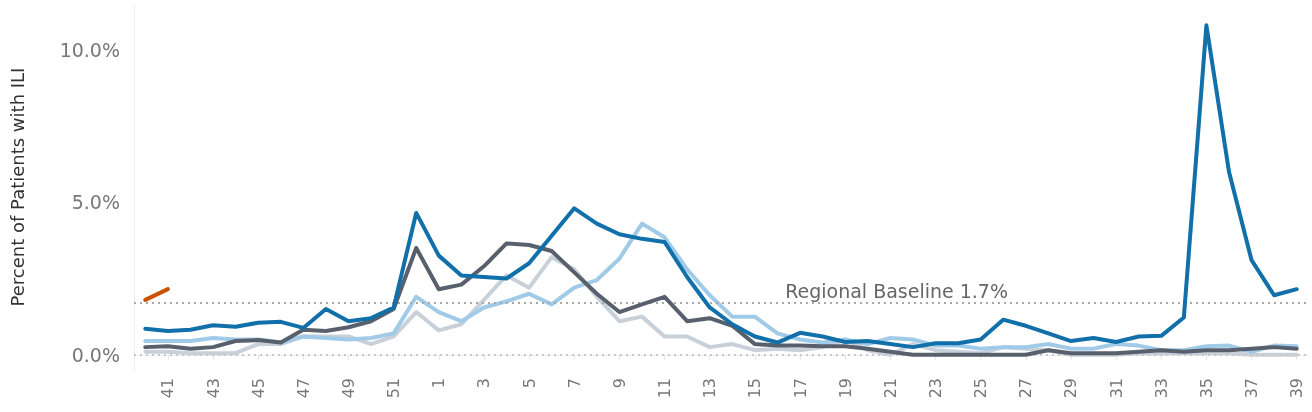 This screenshot has height=412, width=1312. What do you see at coordinates (574, 383) in the screenshot?
I see `x-tick-label: 7` at bounding box center [574, 383].